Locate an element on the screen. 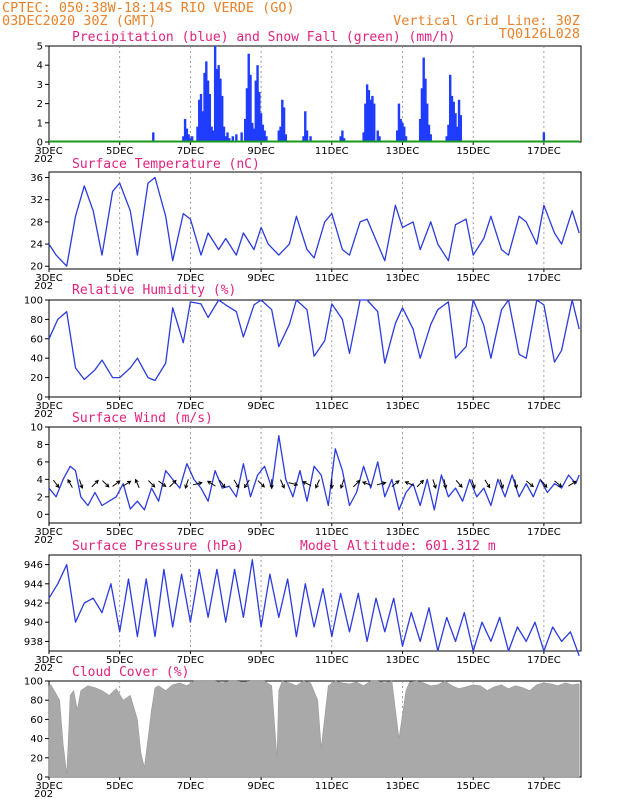 This screenshot has width=618, height=800. pressure-year-fragment: 202 is located at coordinates (43, 668).